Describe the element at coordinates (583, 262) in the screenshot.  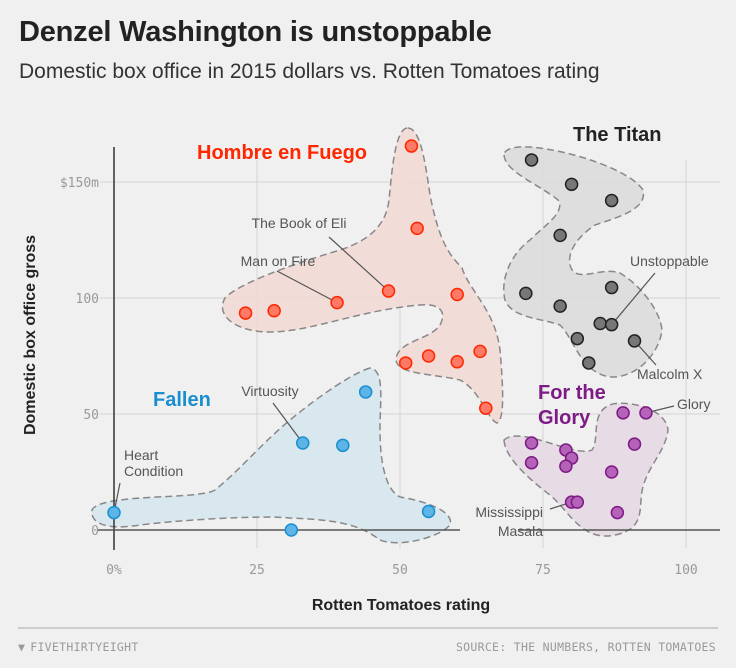
I see `area-the-titan` at that location.